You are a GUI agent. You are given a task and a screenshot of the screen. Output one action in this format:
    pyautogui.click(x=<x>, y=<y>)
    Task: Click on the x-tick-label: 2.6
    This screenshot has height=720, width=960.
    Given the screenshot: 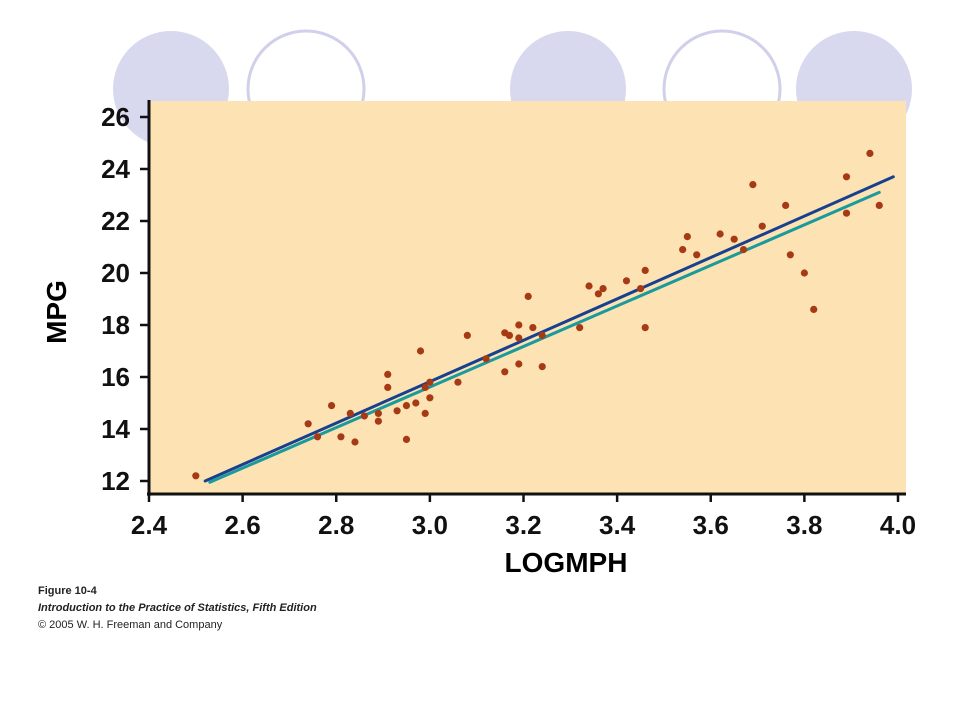 What is the action you would take?
    pyautogui.click(x=243, y=525)
    